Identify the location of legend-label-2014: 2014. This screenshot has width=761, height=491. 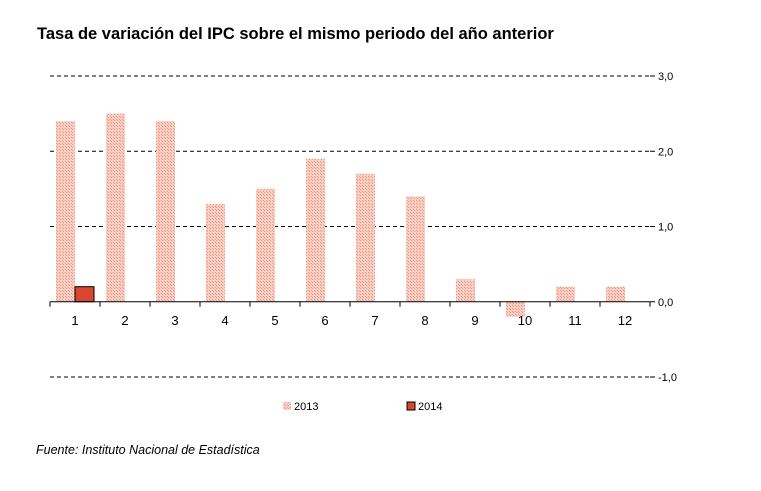
(430, 407).